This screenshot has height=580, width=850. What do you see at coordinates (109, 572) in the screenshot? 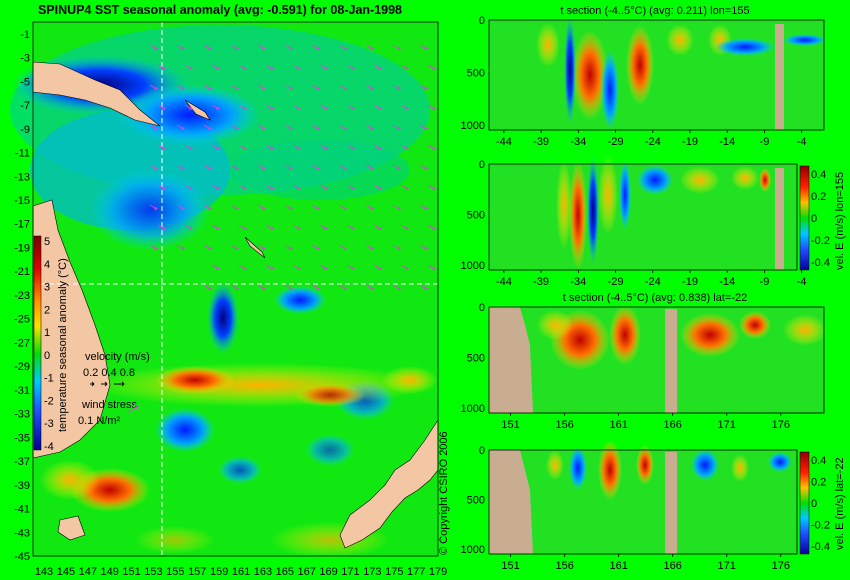
I see `map-x-tick: 149` at bounding box center [109, 572].